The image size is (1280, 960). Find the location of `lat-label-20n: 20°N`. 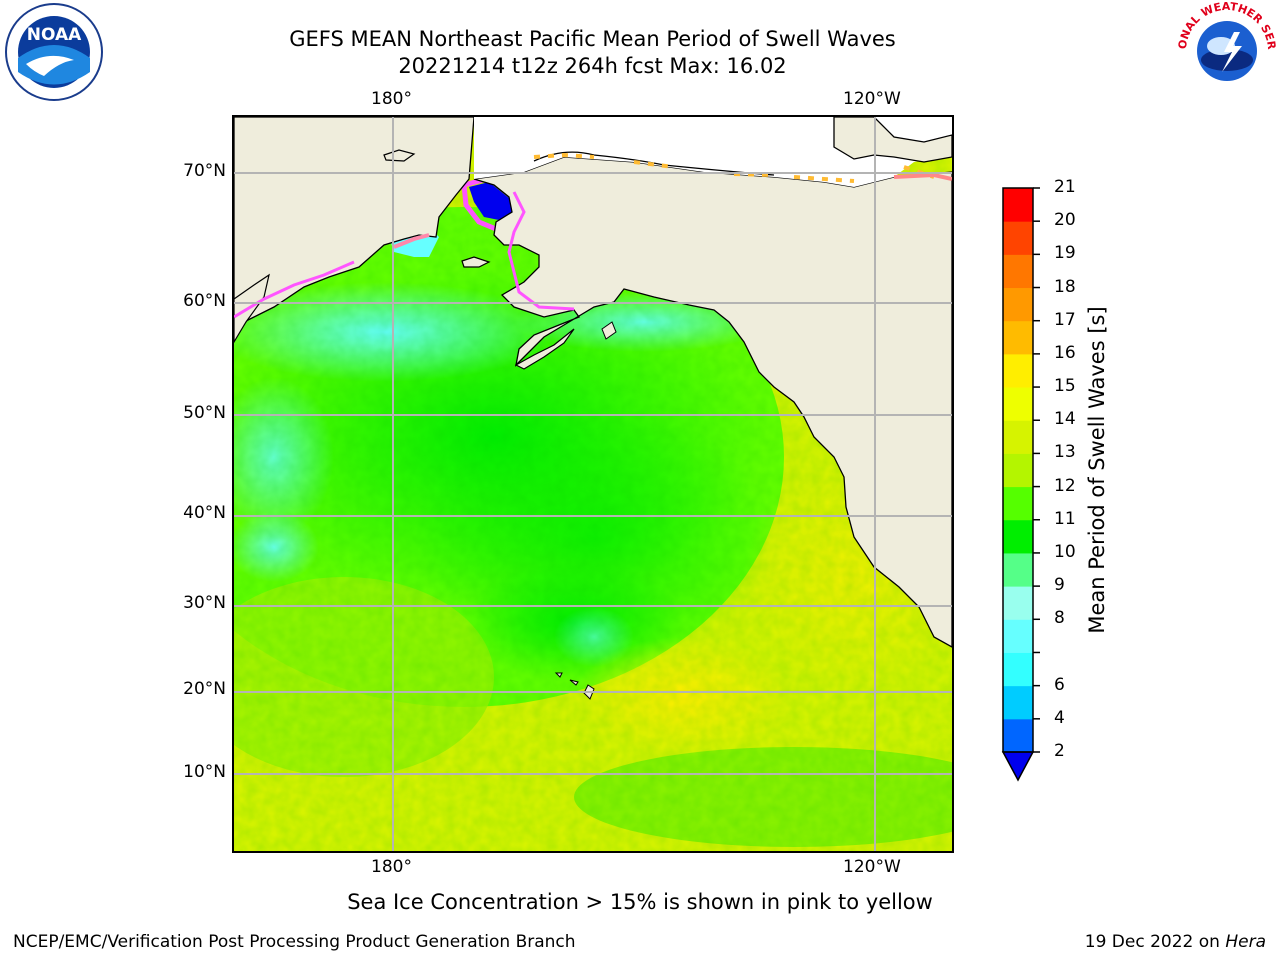

lat-label-20n: 20°N is located at coordinates (204, 689).